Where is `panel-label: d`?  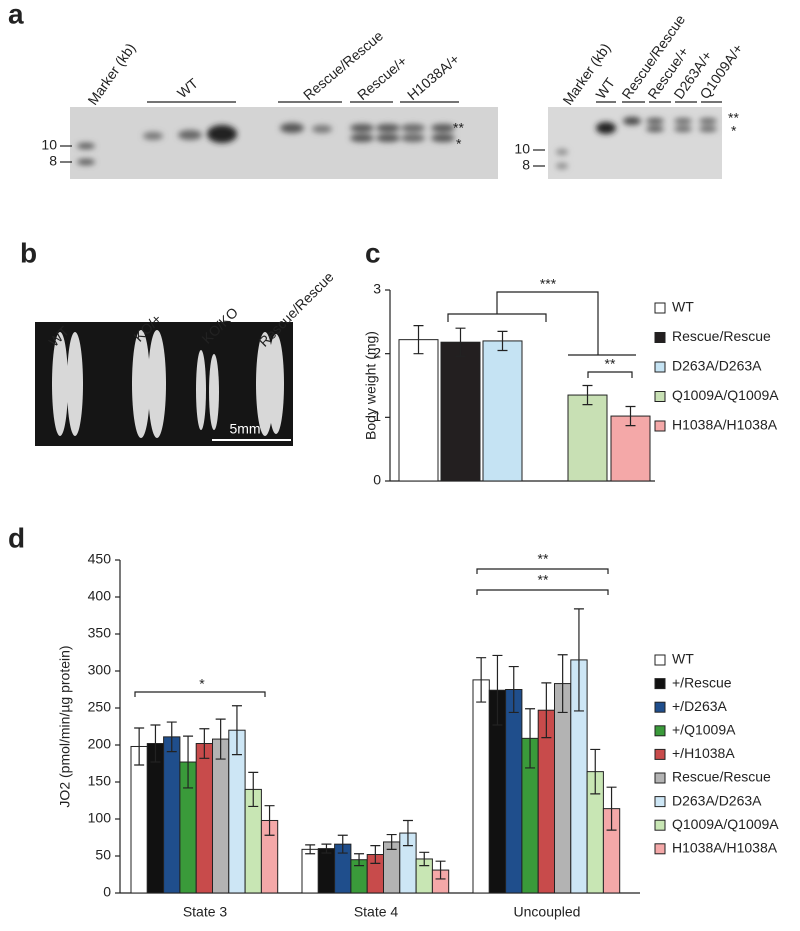 panel-label: d is located at coordinates (16, 537).